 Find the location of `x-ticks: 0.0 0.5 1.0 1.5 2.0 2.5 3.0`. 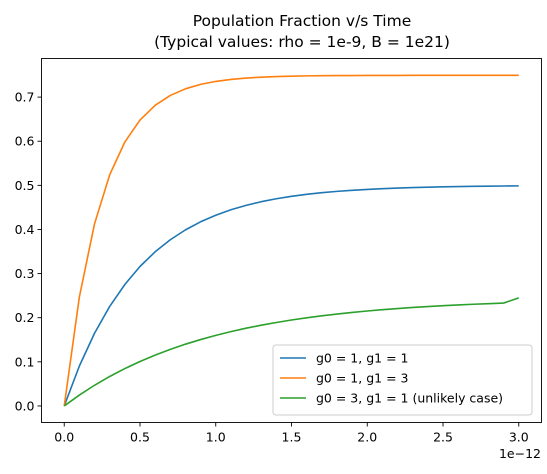

x-ticks: 0.0 0.5 1.0 1.5 2.0 2.5 3.0 is located at coordinates (291, 433).